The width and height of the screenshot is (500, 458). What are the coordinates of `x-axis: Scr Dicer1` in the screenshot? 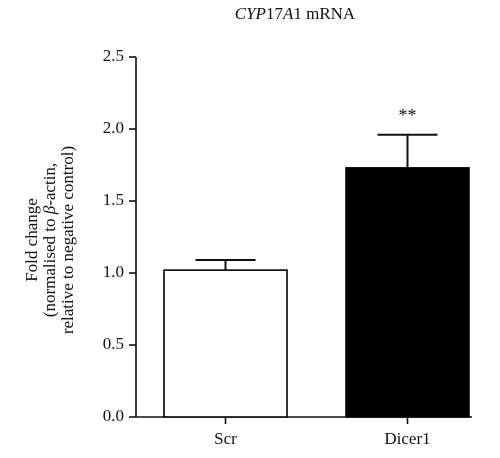 It's located at (304, 432).